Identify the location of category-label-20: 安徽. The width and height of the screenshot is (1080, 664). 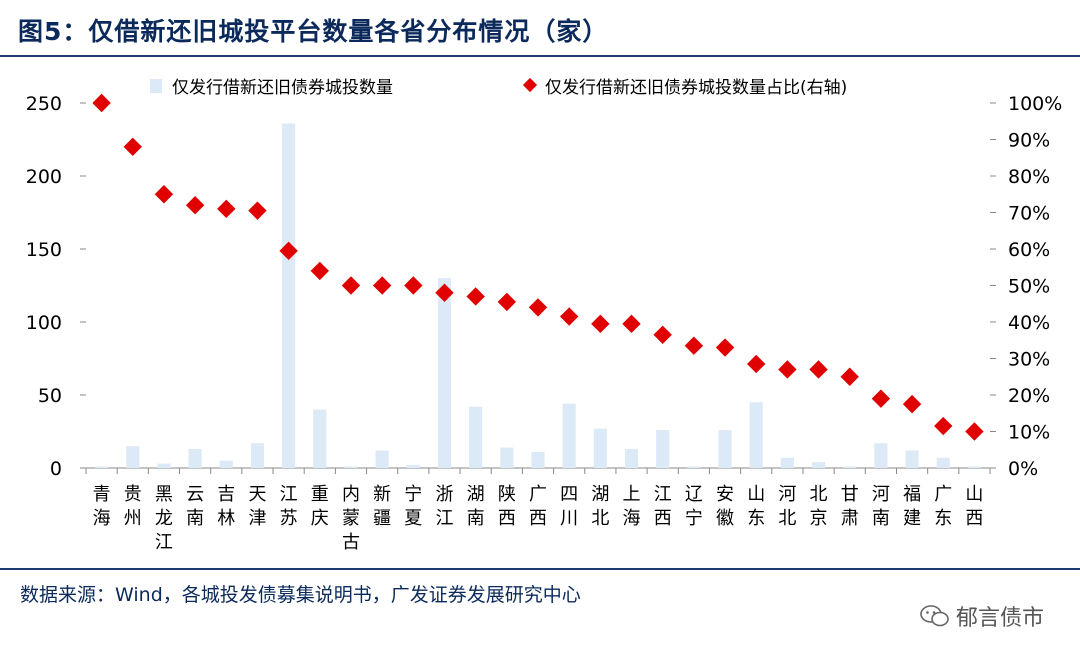
(725, 506).